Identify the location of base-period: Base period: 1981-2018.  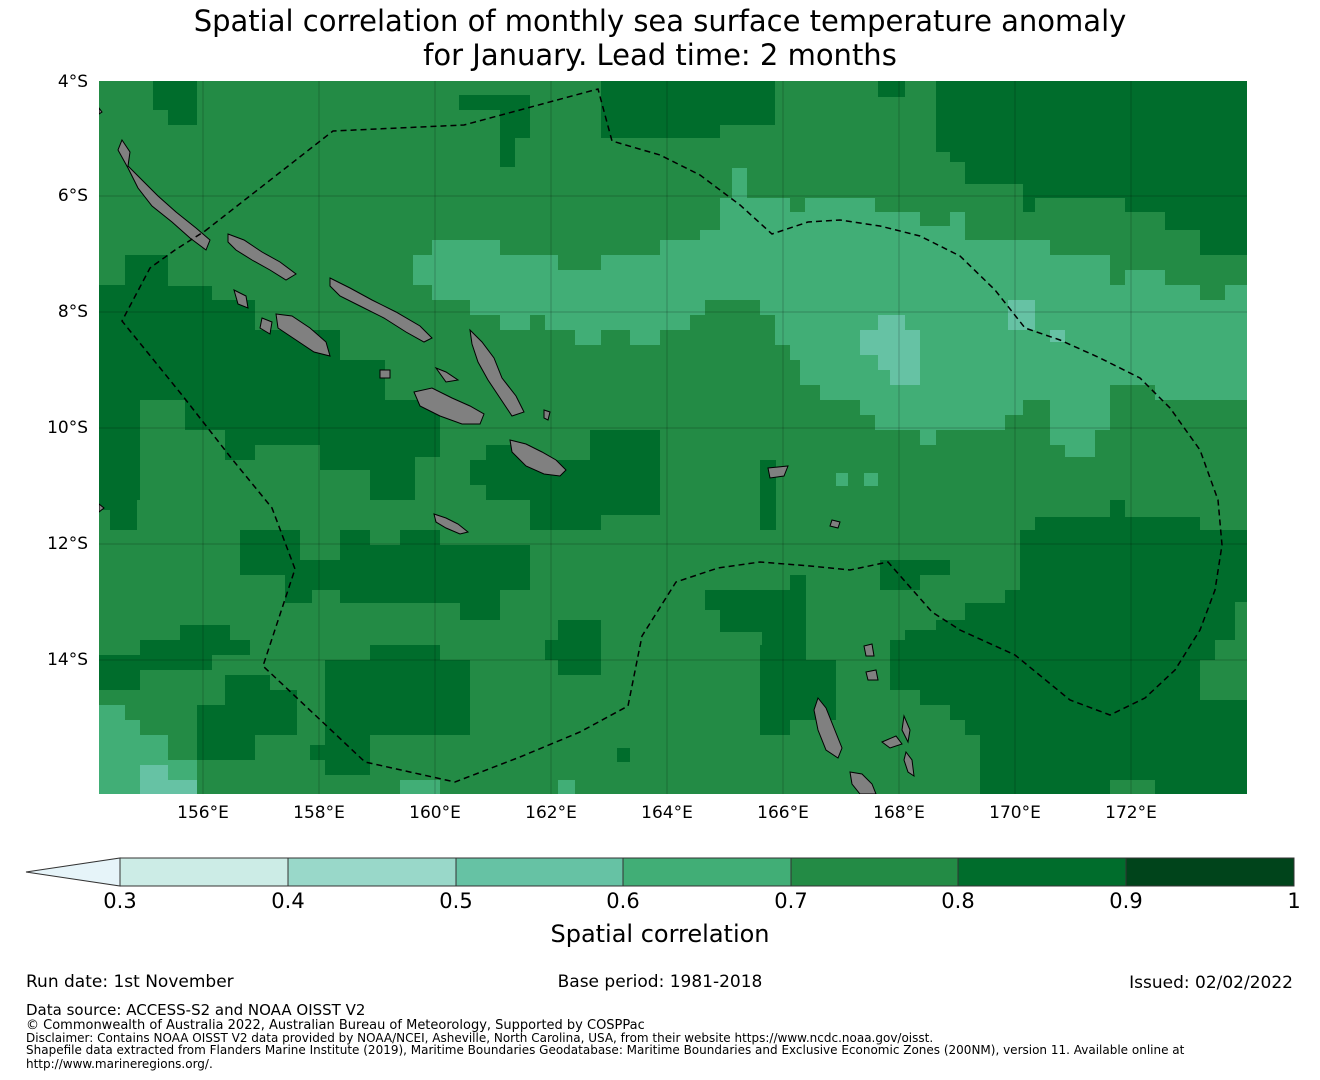
(660, 982).